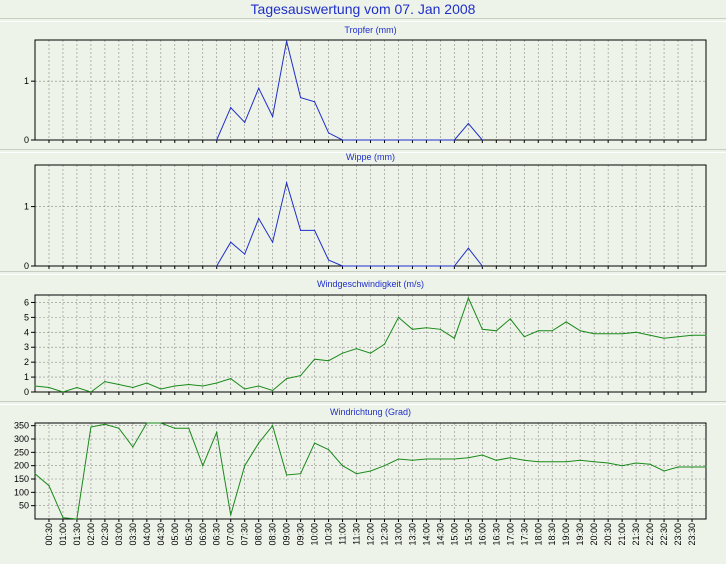 This screenshot has width=726, height=564. What do you see at coordinates (63, 534) in the screenshot?
I see `x-tick-label: 01:00` at bounding box center [63, 534].